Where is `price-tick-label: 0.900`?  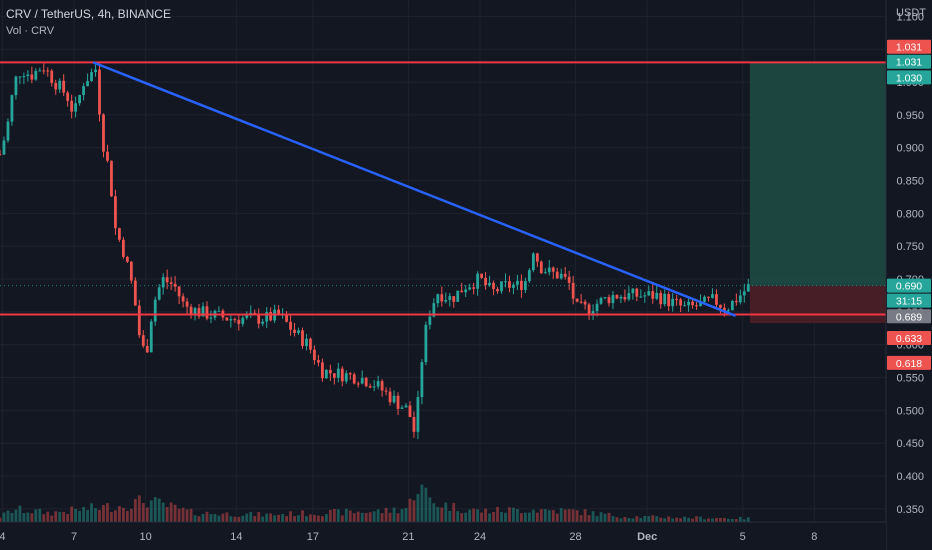 price-tick-label: 0.900 is located at coordinates (910, 149).